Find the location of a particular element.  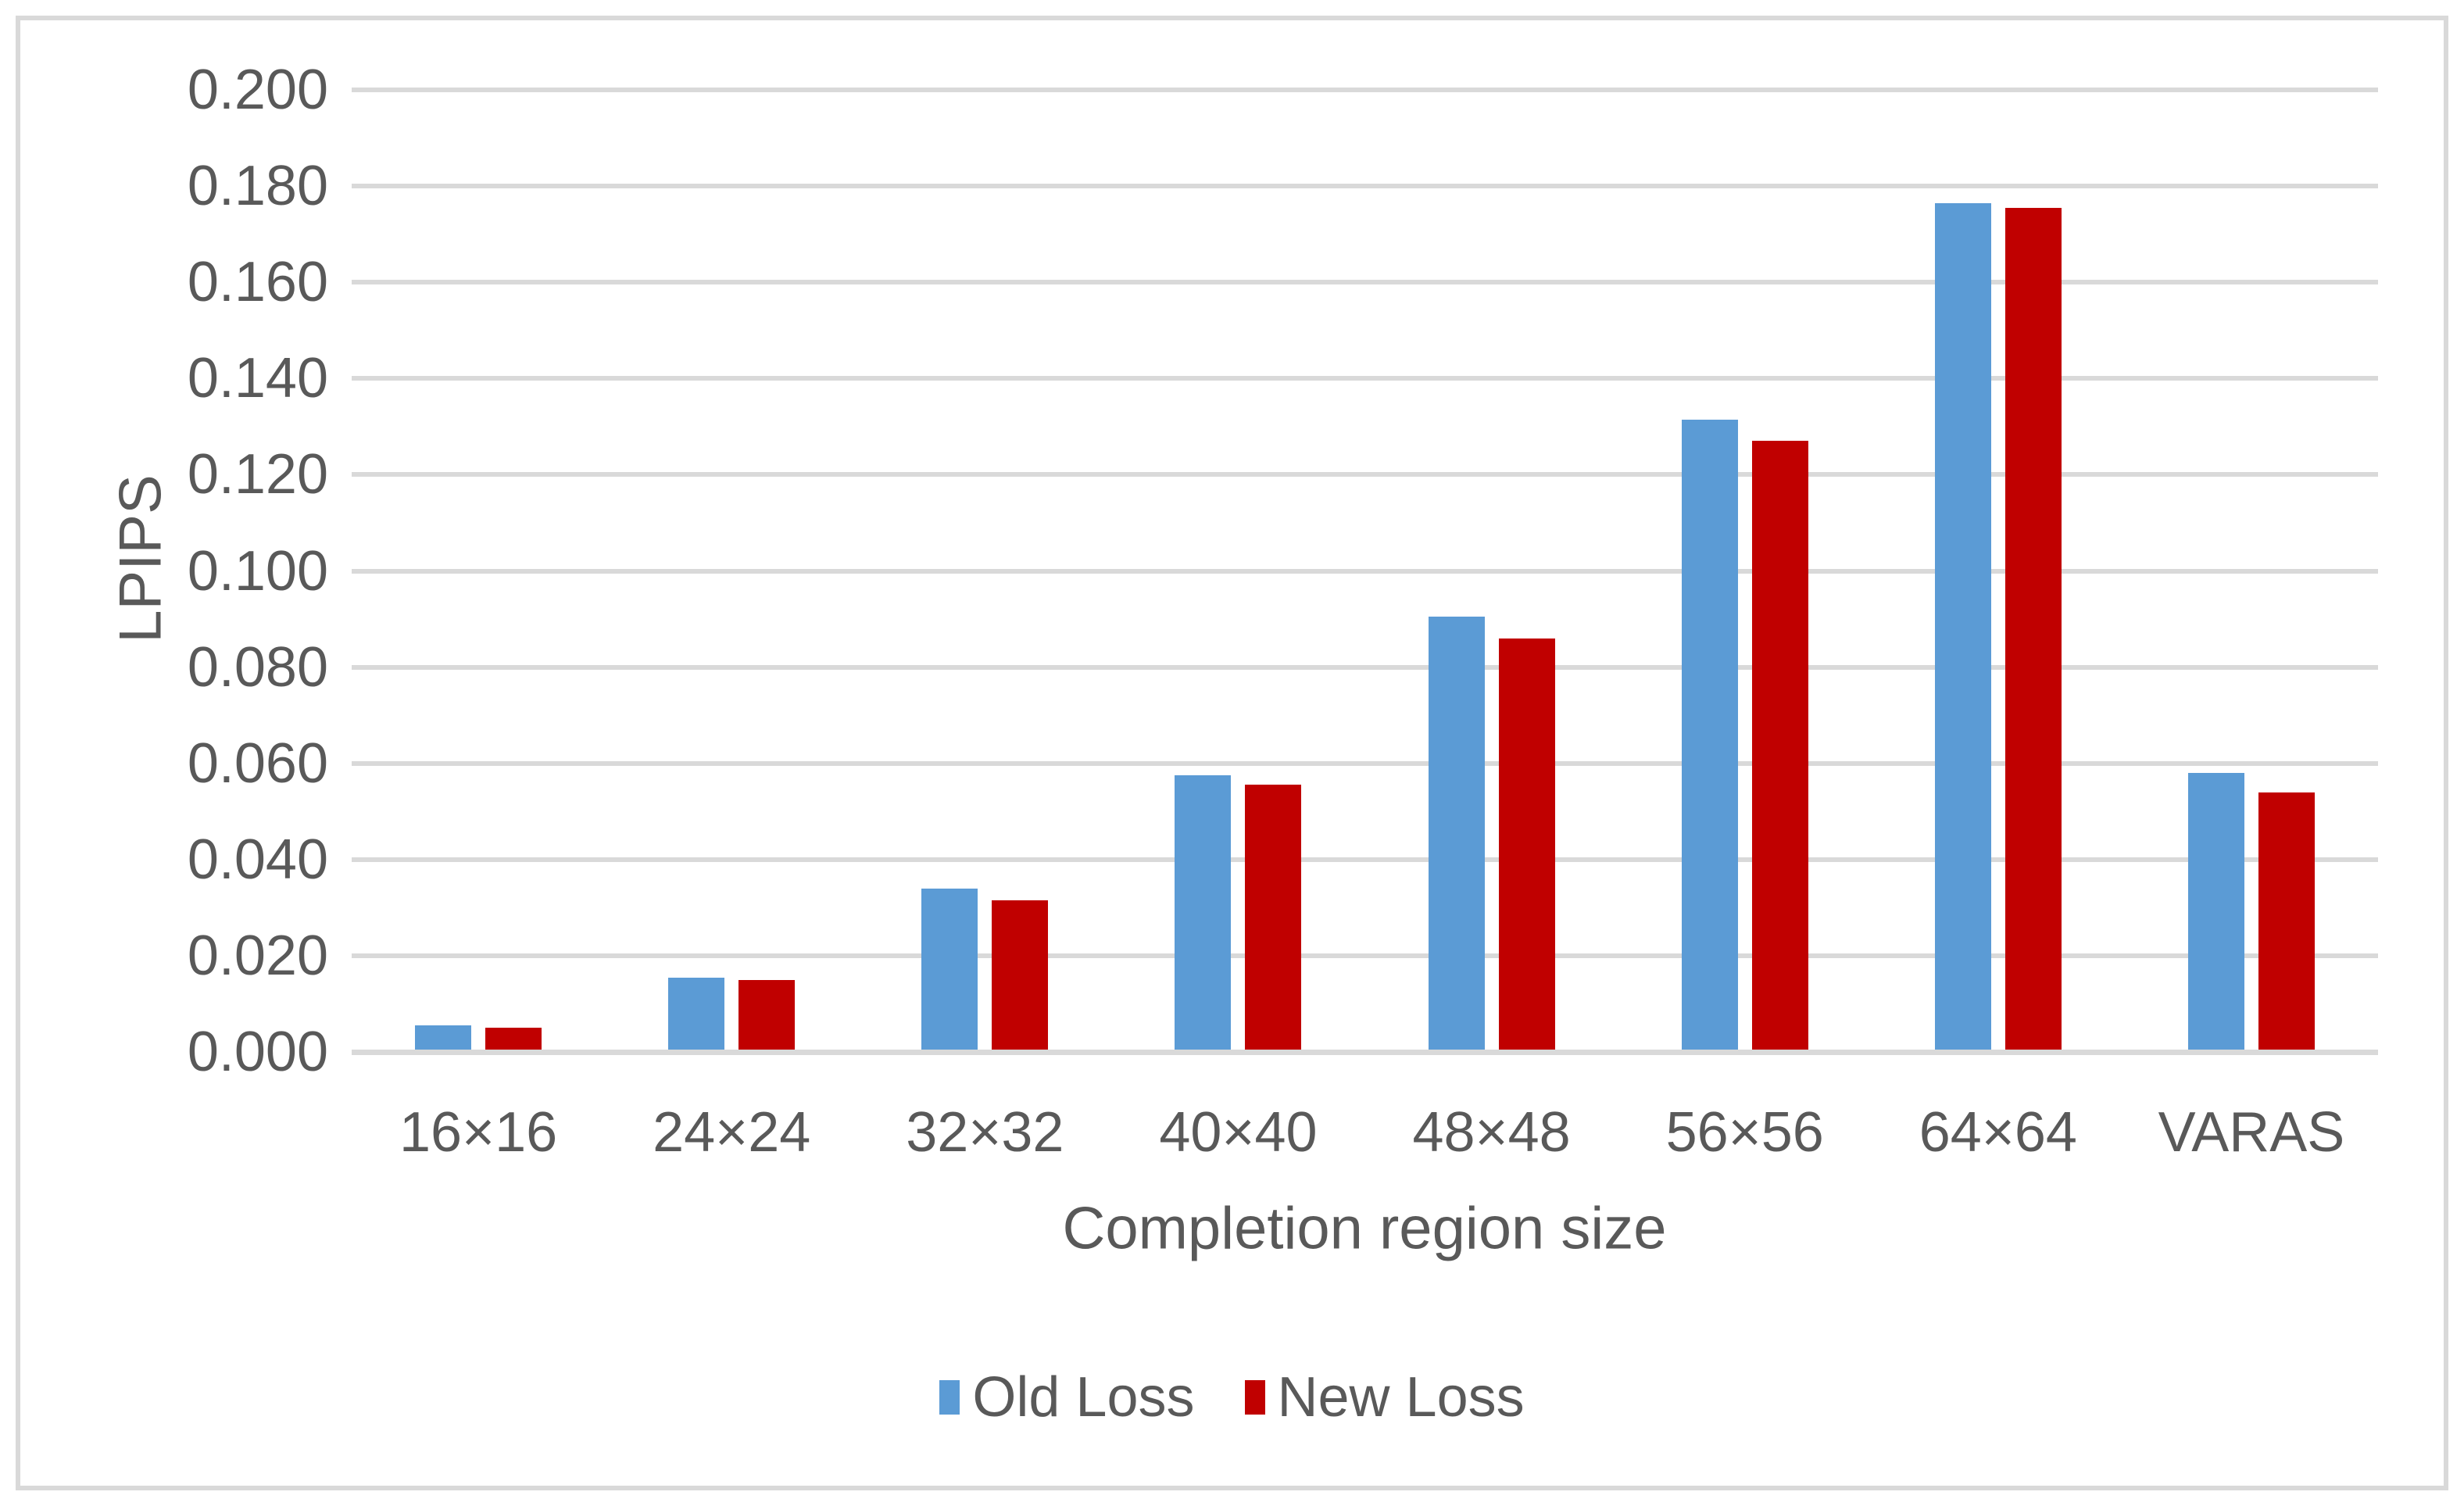

legend-label: Old Loss is located at coordinates (1083, 1397).